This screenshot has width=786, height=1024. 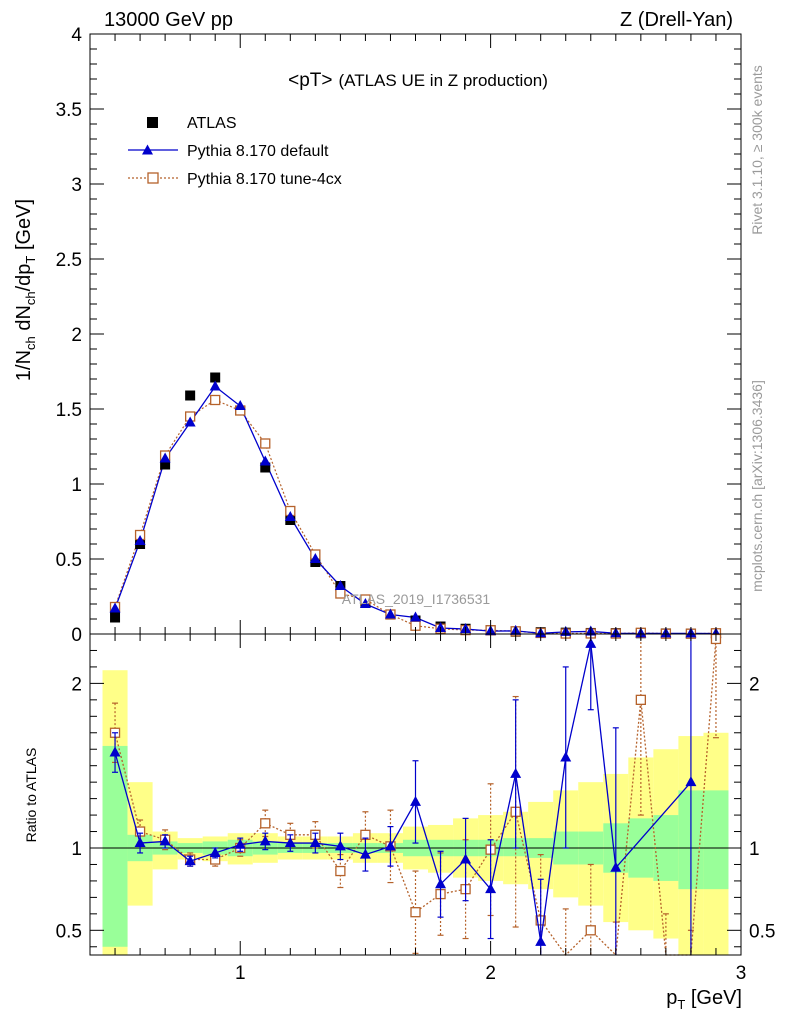 I want to click on ratio-tick-label-left: 0.5, so click(x=69, y=931).